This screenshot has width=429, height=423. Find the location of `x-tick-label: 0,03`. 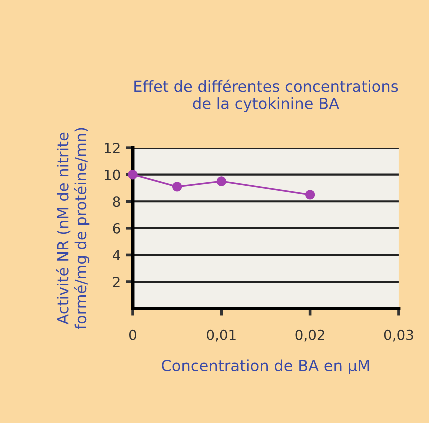

x-tick-label: 0,03 is located at coordinates (399, 336).